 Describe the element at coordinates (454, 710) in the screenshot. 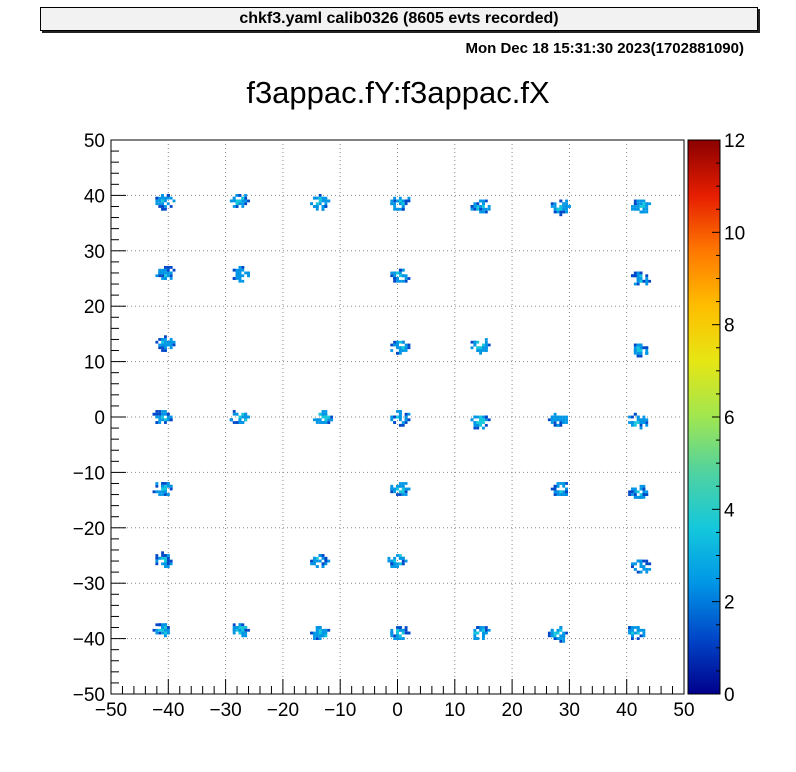

I see `x-tick-label: 10` at that location.